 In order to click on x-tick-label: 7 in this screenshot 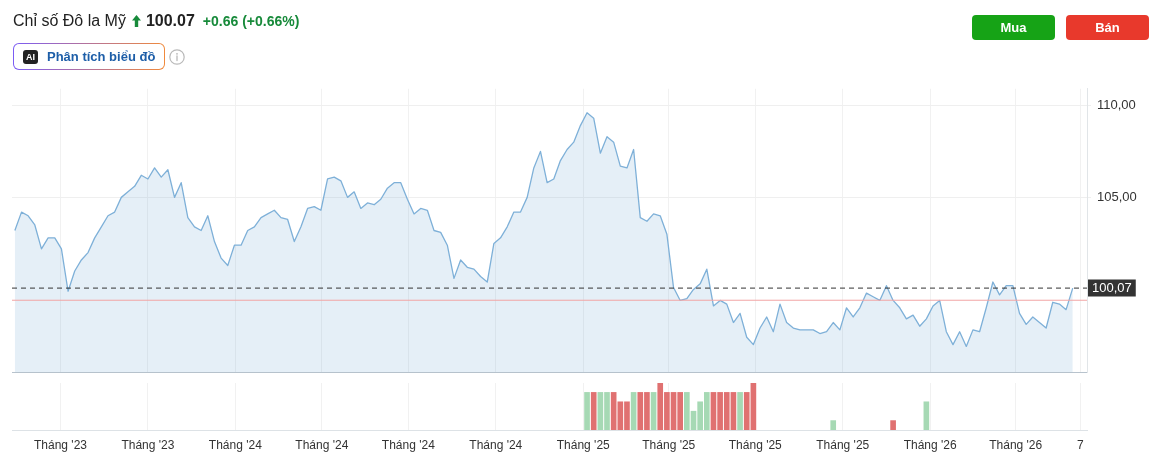, I will do `click(1080, 444)`.